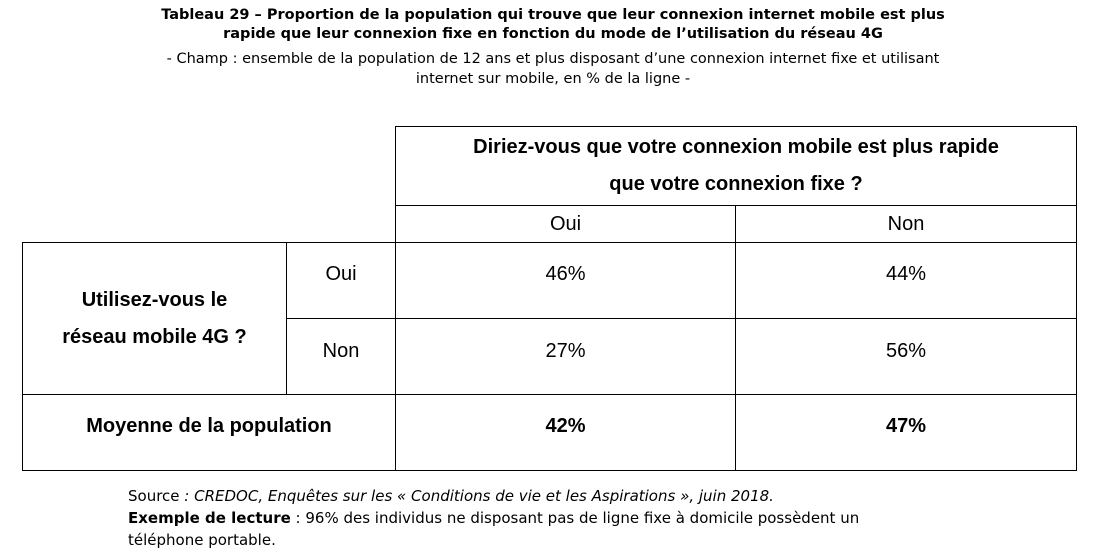 The image size is (1106, 557). What do you see at coordinates (906, 425) in the screenshot?
I see `average-non: 47%` at bounding box center [906, 425].